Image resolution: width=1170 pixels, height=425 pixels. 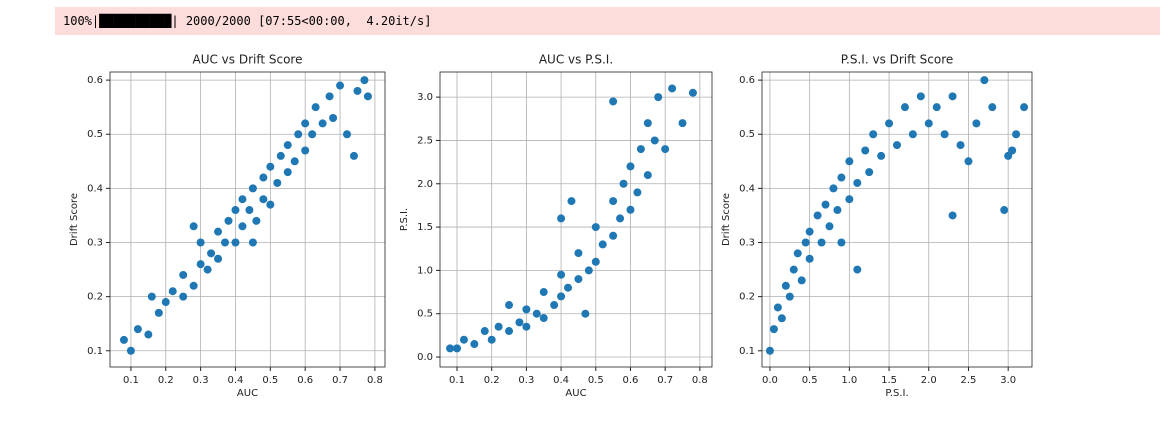 I want to click on y-tick-label: 2.5, so click(x=425, y=140).